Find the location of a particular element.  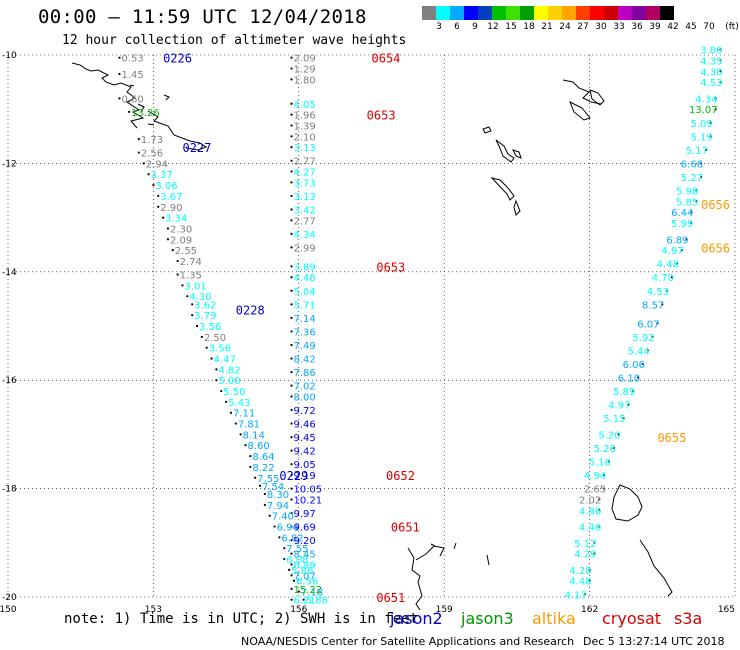

wave-height-label: 5.15 is located at coordinates (614, 419).